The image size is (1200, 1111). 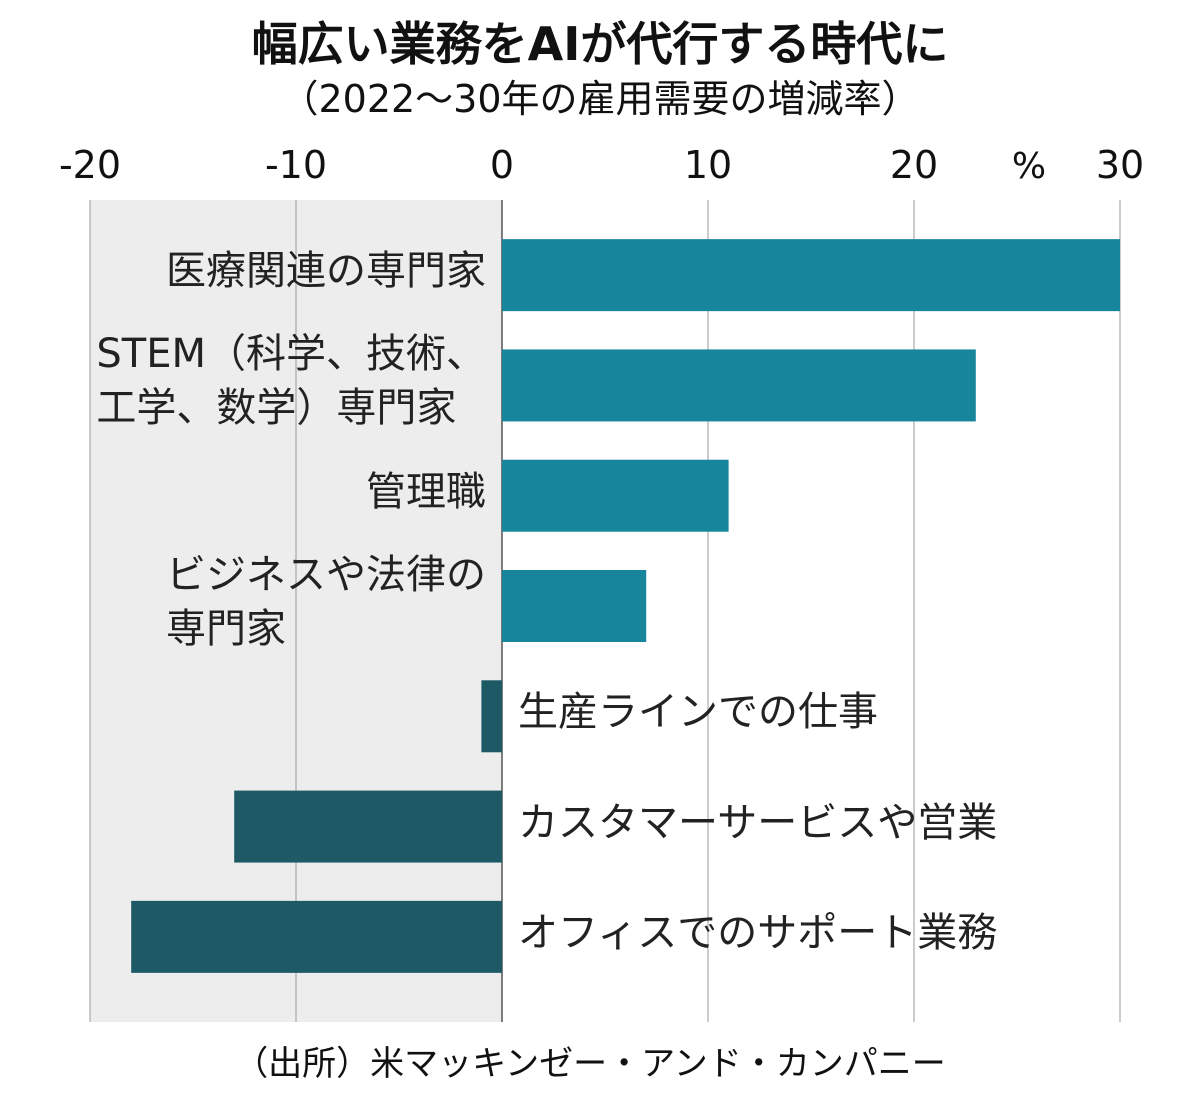 What do you see at coordinates (502, 165) in the screenshot?
I see `x-tick-label: 0` at bounding box center [502, 165].